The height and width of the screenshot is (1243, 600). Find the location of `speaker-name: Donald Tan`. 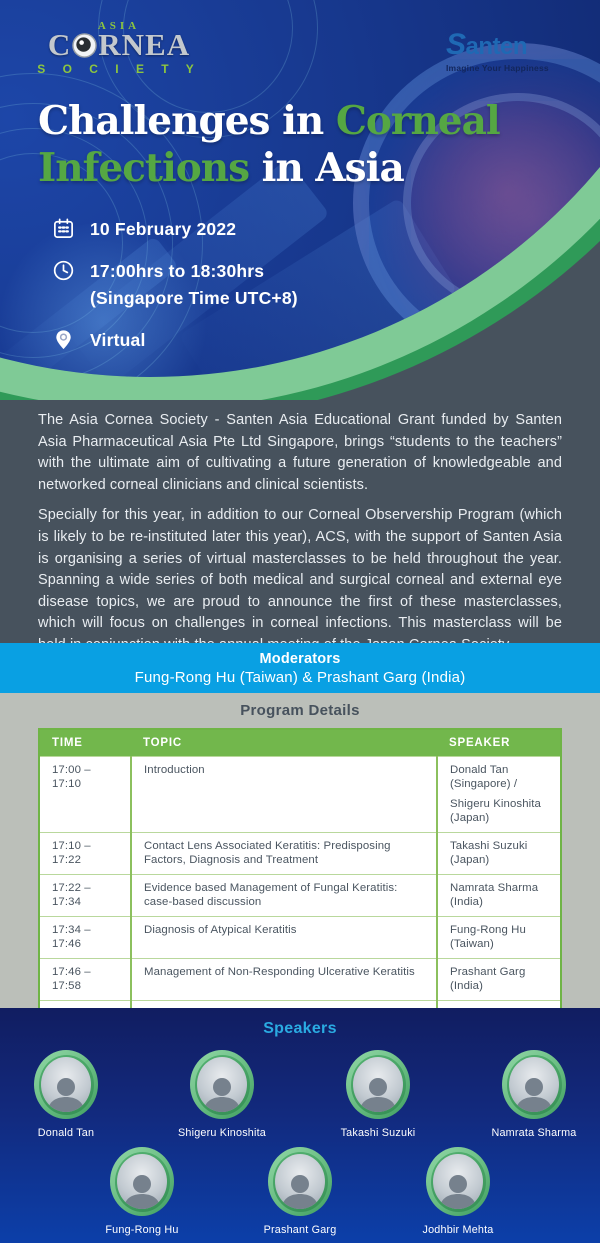

speaker-name: Donald Tan is located at coordinates (66, 1133).